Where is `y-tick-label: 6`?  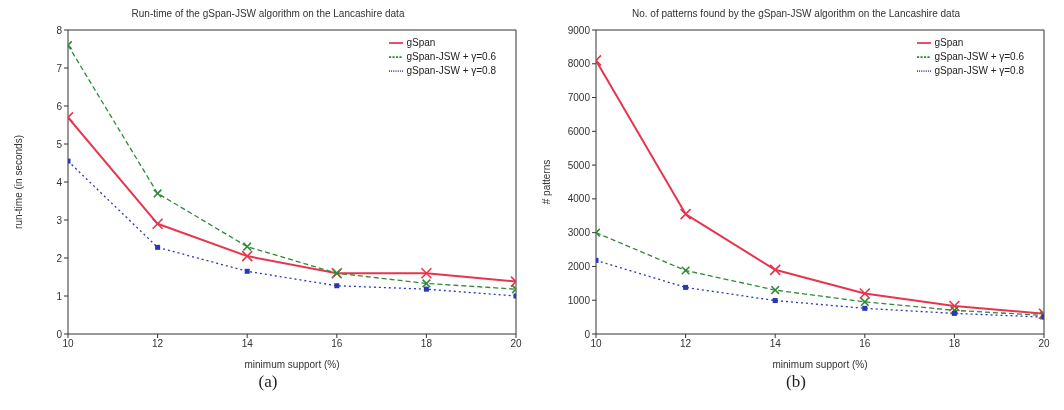
y-tick-label: 6 is located at coordinates (59, 106).